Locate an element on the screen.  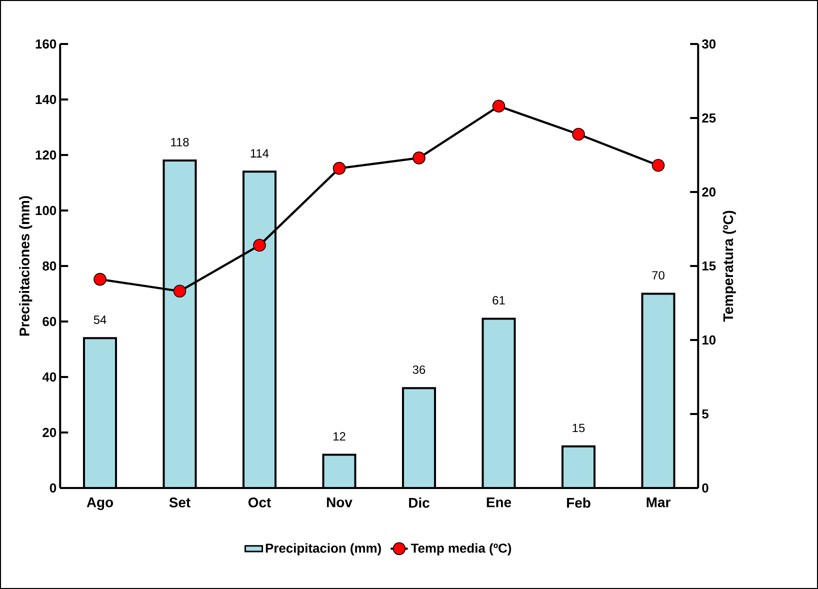
y-tick-label: 60 is located at coordinates (49, 321).